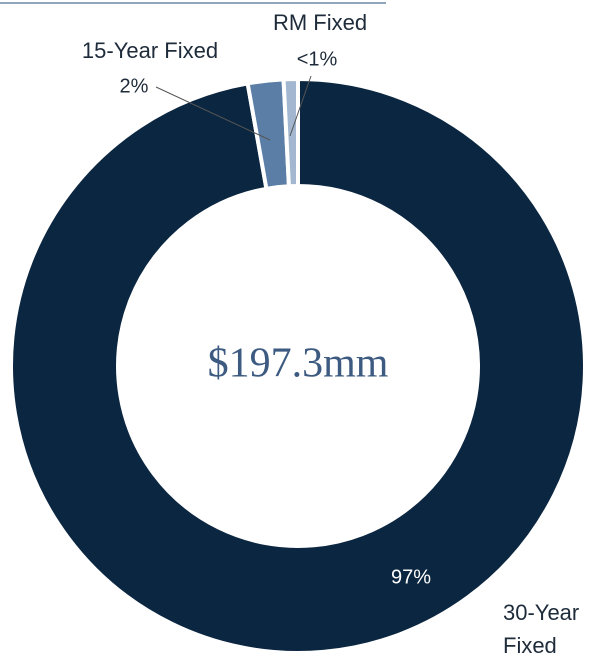 The width and height of the screenshot is (607, 662). Describe the element at coordinates (150, 50) in the screenshot. I see `category-label: 15-Year Fixed` at that location.